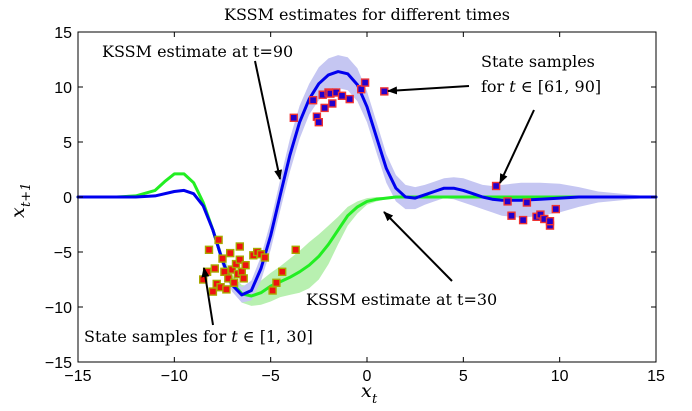 The width and height of the screenshot is (692, 411). What do you see at coordinates (174, 376) in the screenshot?
I see `x-tick-label: −10` at bounding box center [174, 376].